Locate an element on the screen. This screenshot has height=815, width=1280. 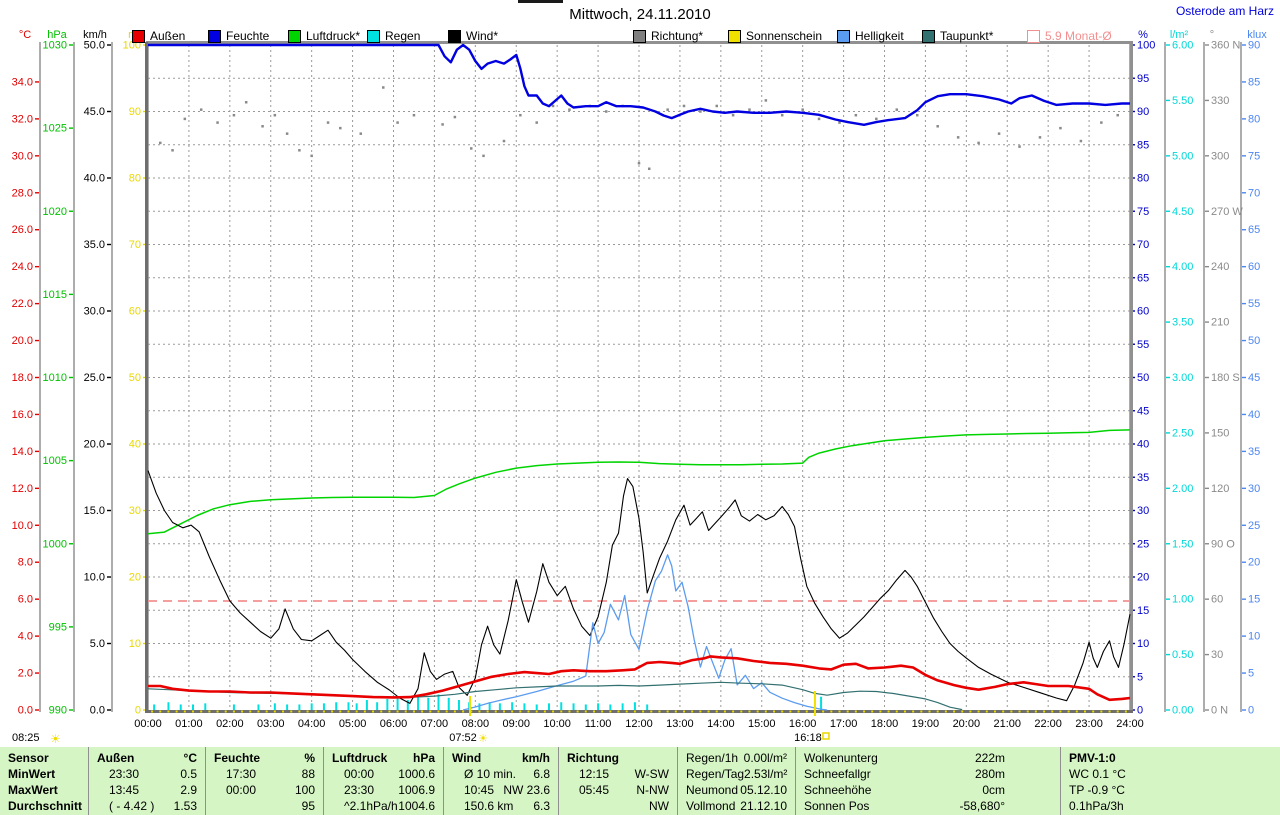
legend-label: Richtung* is located at coordinates (677, 36).